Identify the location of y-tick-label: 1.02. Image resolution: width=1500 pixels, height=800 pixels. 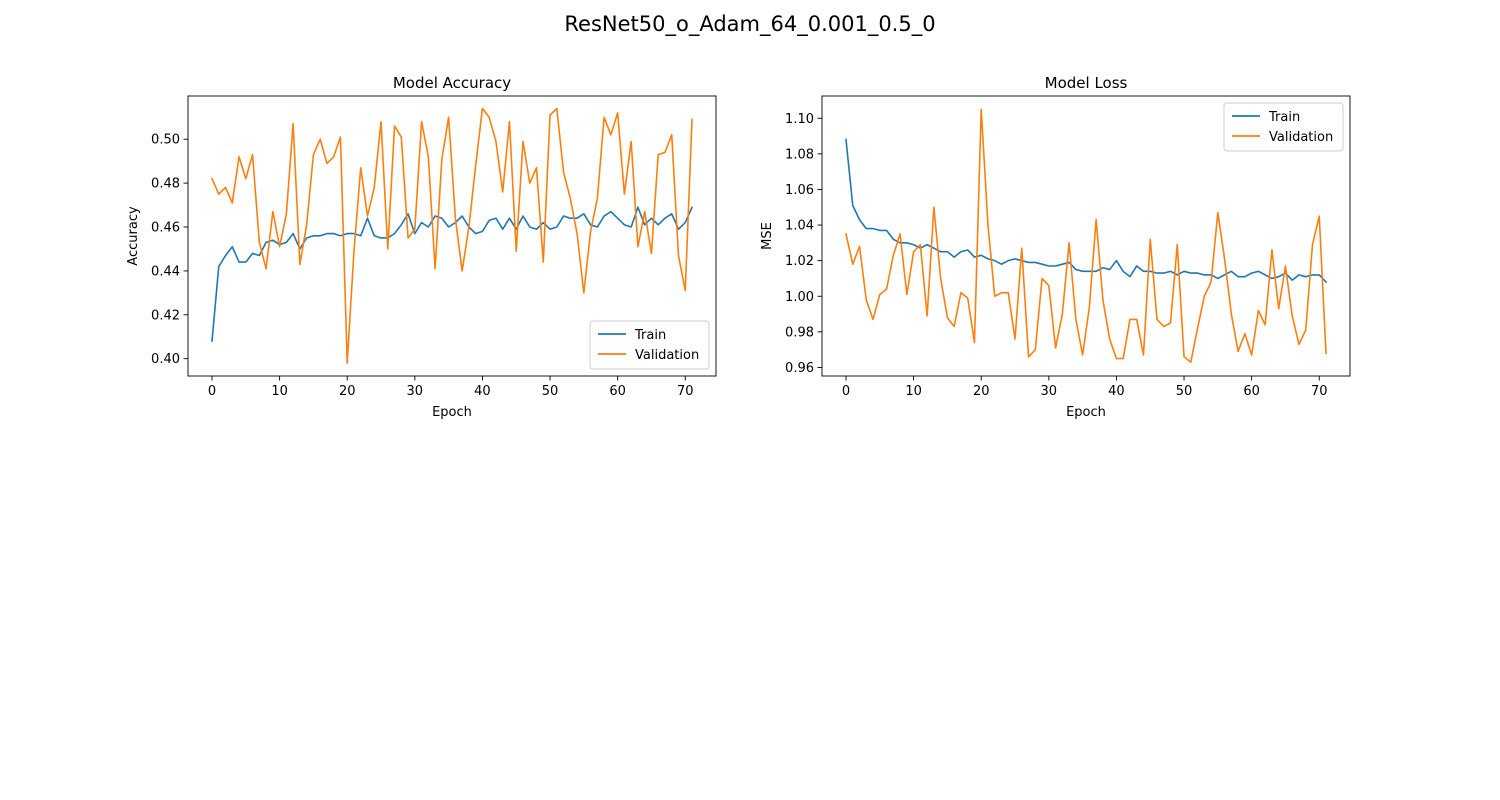
(799, 261).